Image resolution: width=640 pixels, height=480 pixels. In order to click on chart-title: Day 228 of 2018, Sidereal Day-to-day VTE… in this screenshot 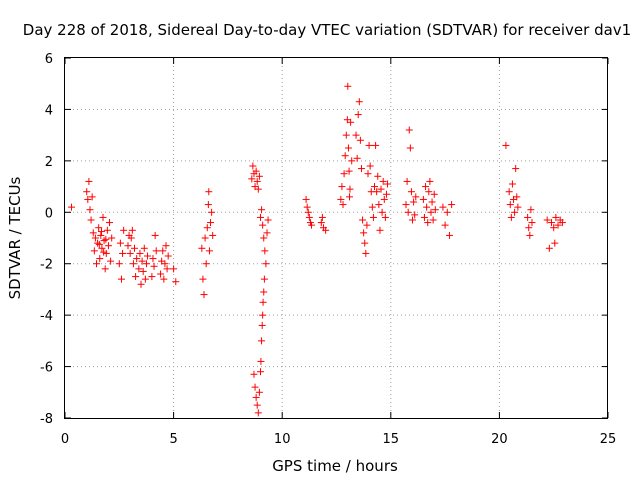, I will do `click(327, 30)`.